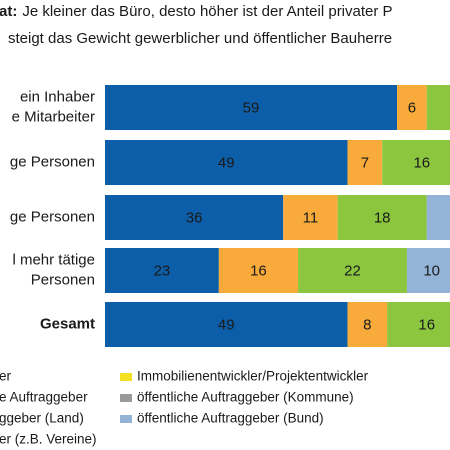 This screenshot has width=450, height=450. I want to click on value-label: 7, so click(365, 162).